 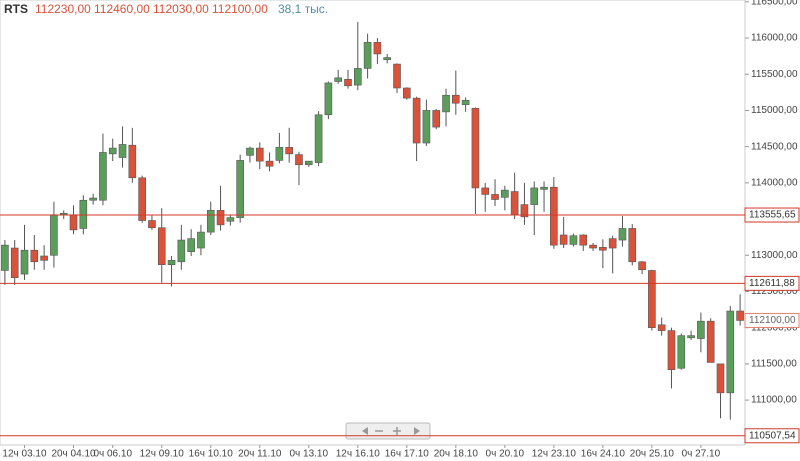 What do you see at coordinates (240, 9) in the screenshot?
I see `quote-close: 112100,00` at bounding box center [240, 9].